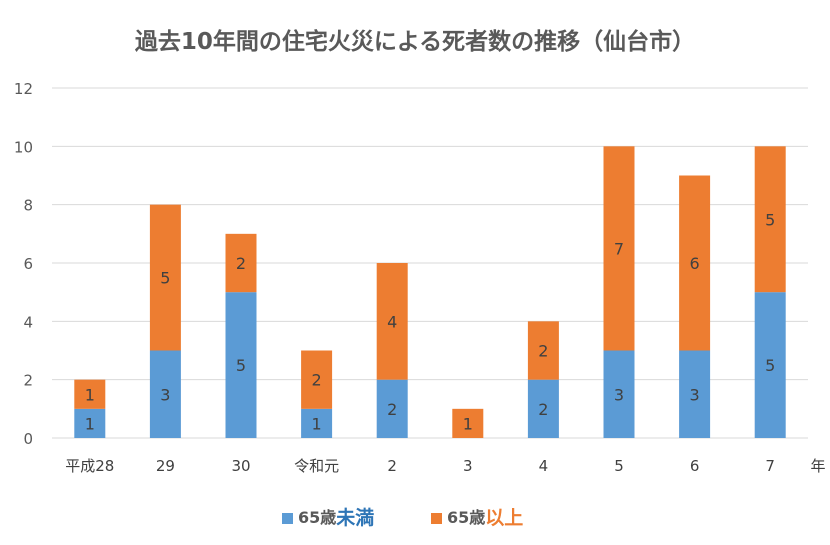 The height and width of the screenshot is (545, 830). I want to click on x-tick-label: 令和元, so click(316, 466).